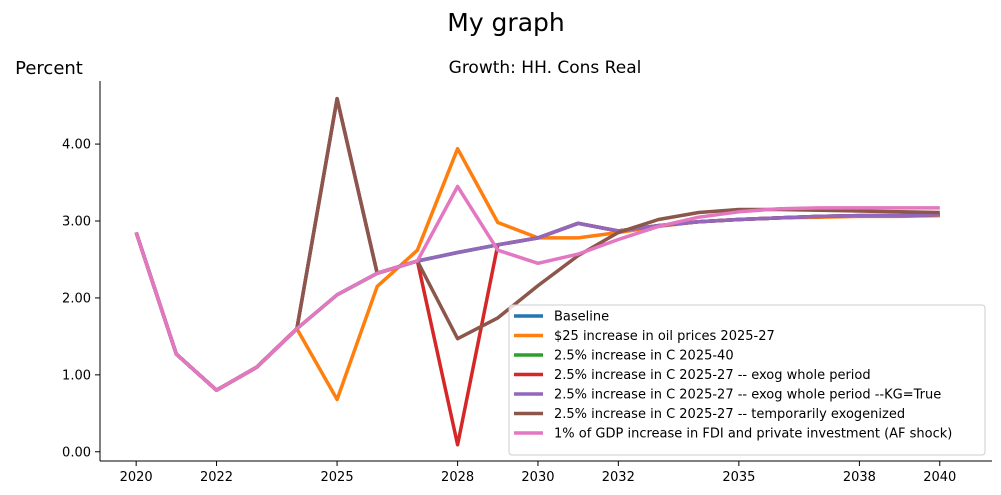  I want to click on y-axis-label: Percent, so click(49, 68).